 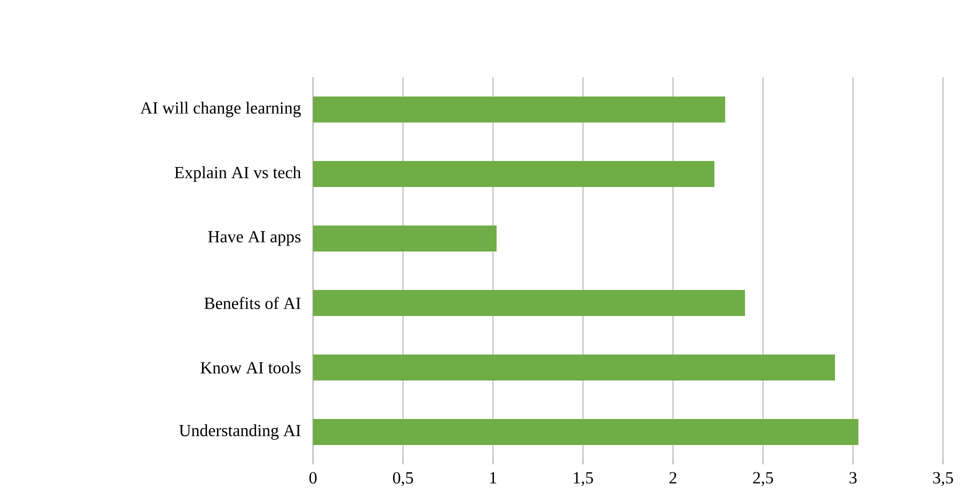 I want to click on y-tick-label: Benefits of AI, so click(x=252, y=303).